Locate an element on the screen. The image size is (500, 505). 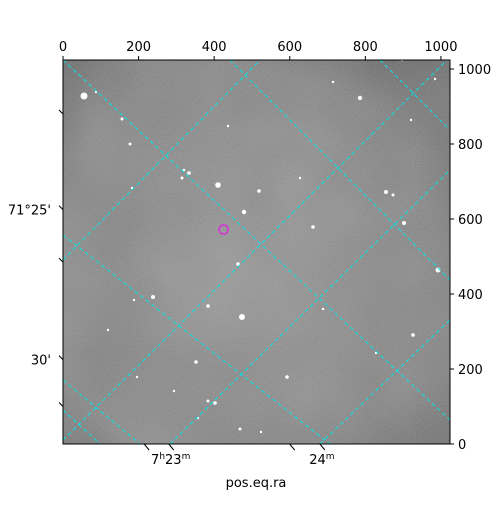
top-tick-label: 200 is located at coordinates (138, 47).